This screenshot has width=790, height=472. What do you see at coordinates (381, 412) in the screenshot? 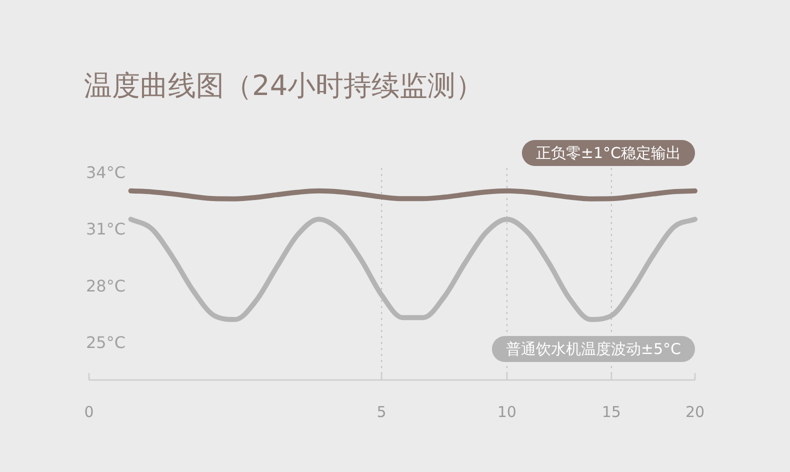
I see `x-tick: 5` at bounding box center [381, 412].